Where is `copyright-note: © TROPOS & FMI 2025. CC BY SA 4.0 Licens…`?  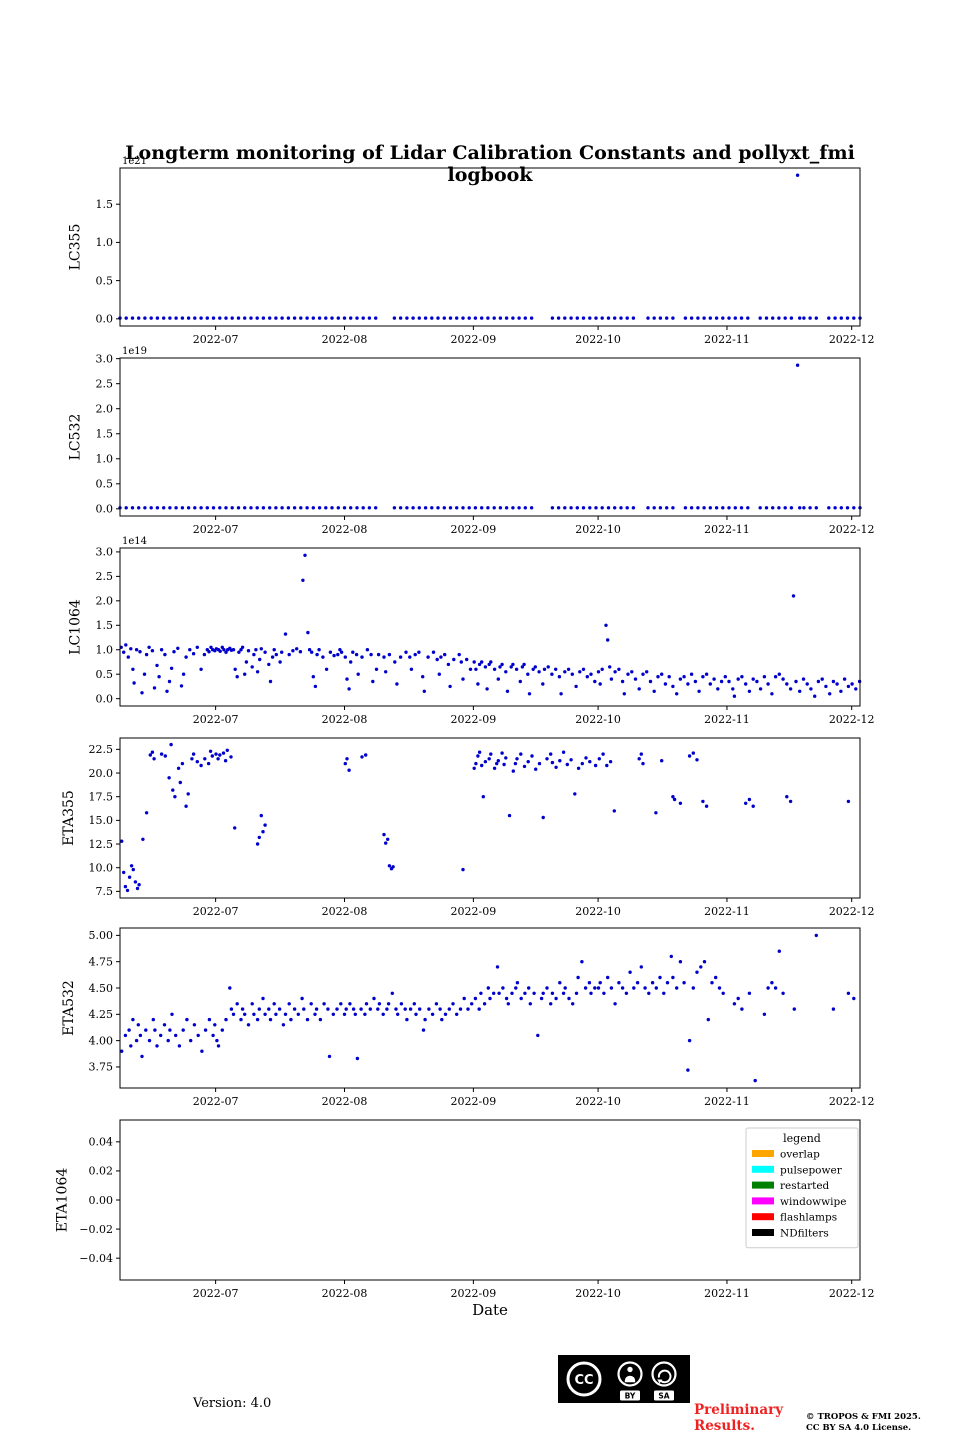 copyright-note: © TROPOS & FMI 2025. CC BY SA 4.0 Licens… is located at coordinates (863, 1423).